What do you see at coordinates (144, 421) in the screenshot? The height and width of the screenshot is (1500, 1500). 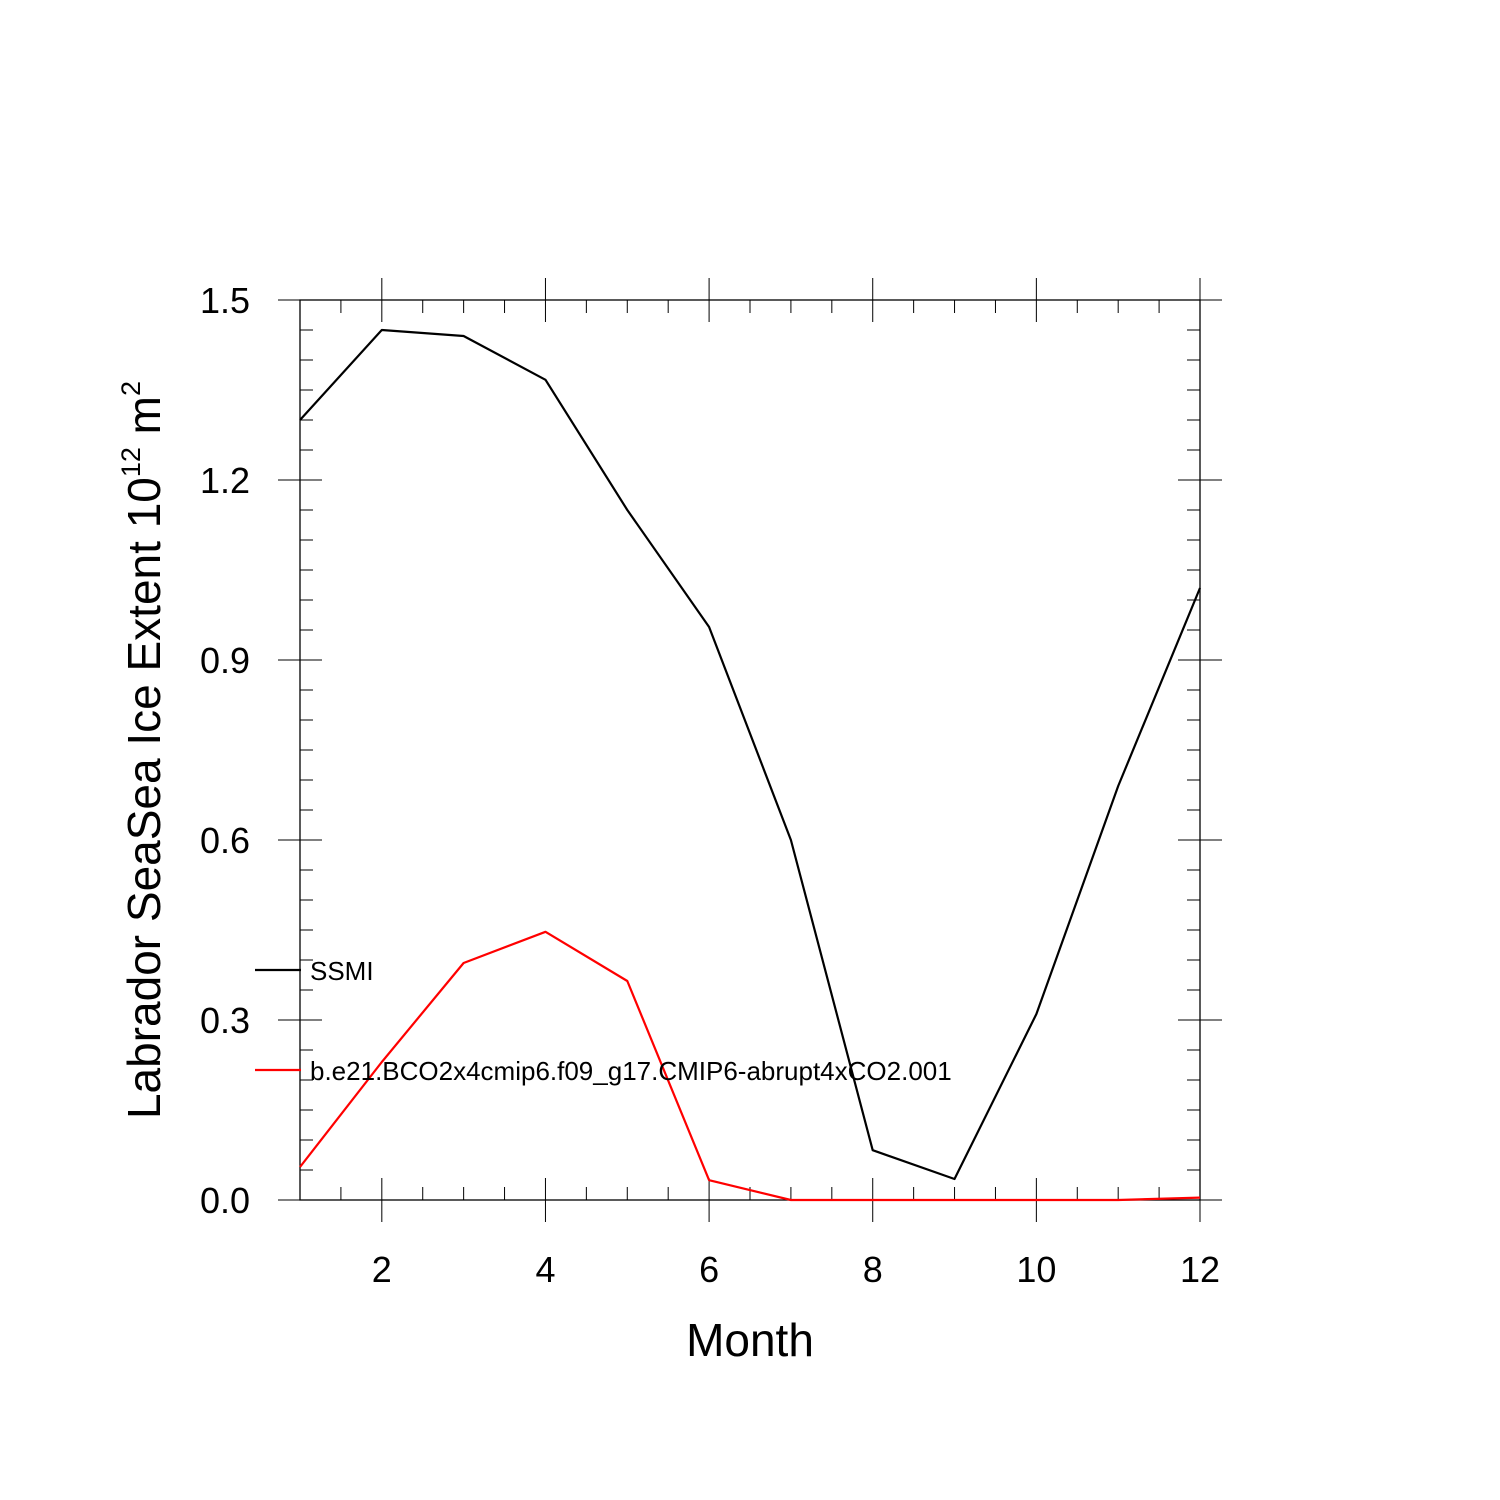 I see `y-axis-title-unit: m` at bounding box center [144, 421].